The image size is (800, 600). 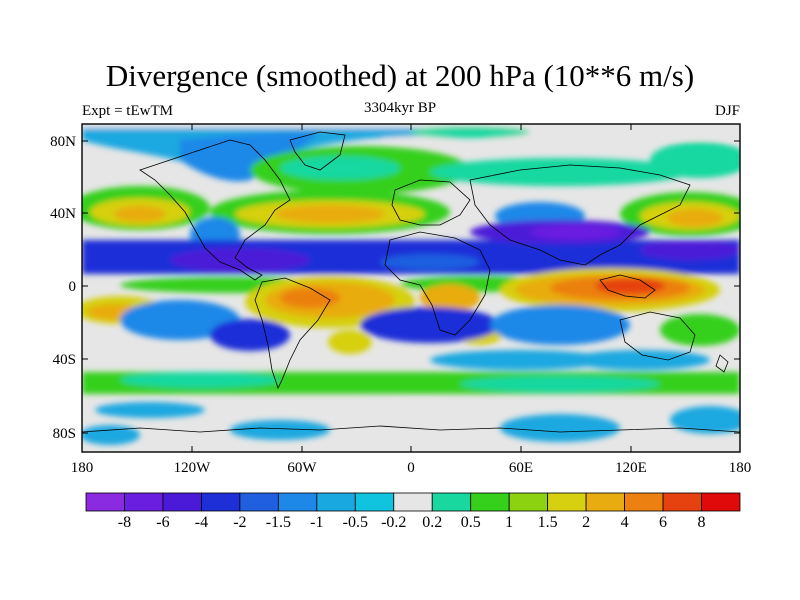 What do you see at coordinates (127, 111) in the screenshot?
I see `experiment-label: Expt = tEwTM` at bounding box center [127, 111].